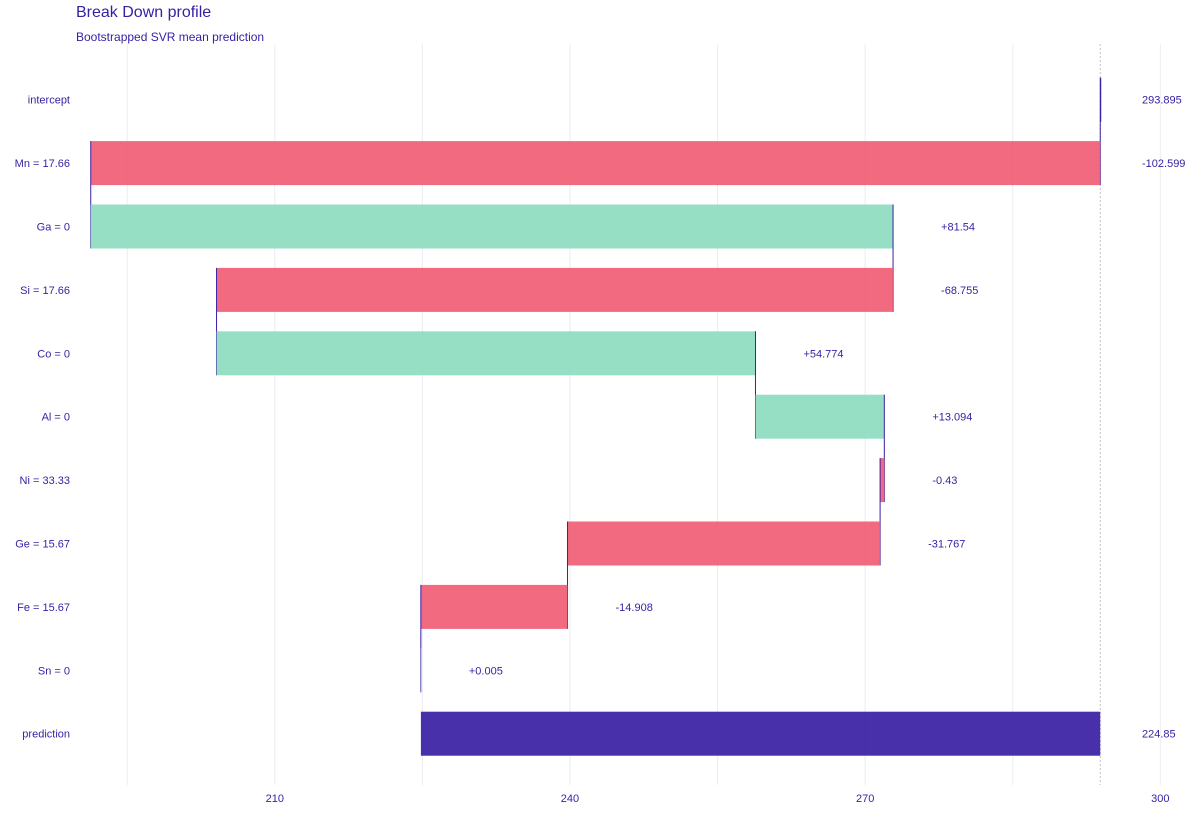 The image size is (1200, 822). Describe the element at coordinates (42, 545) in the screenshot. I see `category-label: Ge = 15.67` at that location.